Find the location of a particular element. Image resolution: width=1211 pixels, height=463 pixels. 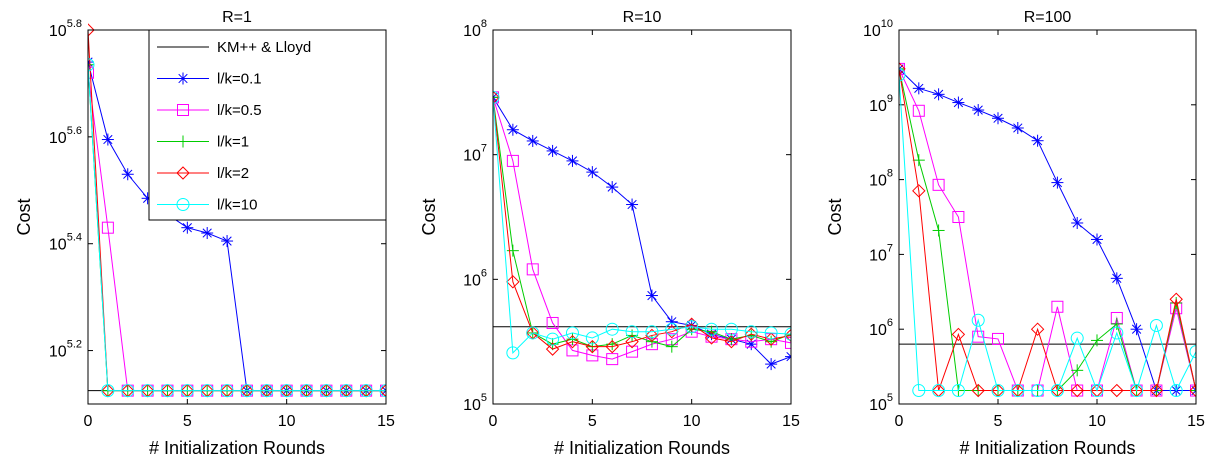

legend-entry: l/k=1 is located at coordinates (203, 142).